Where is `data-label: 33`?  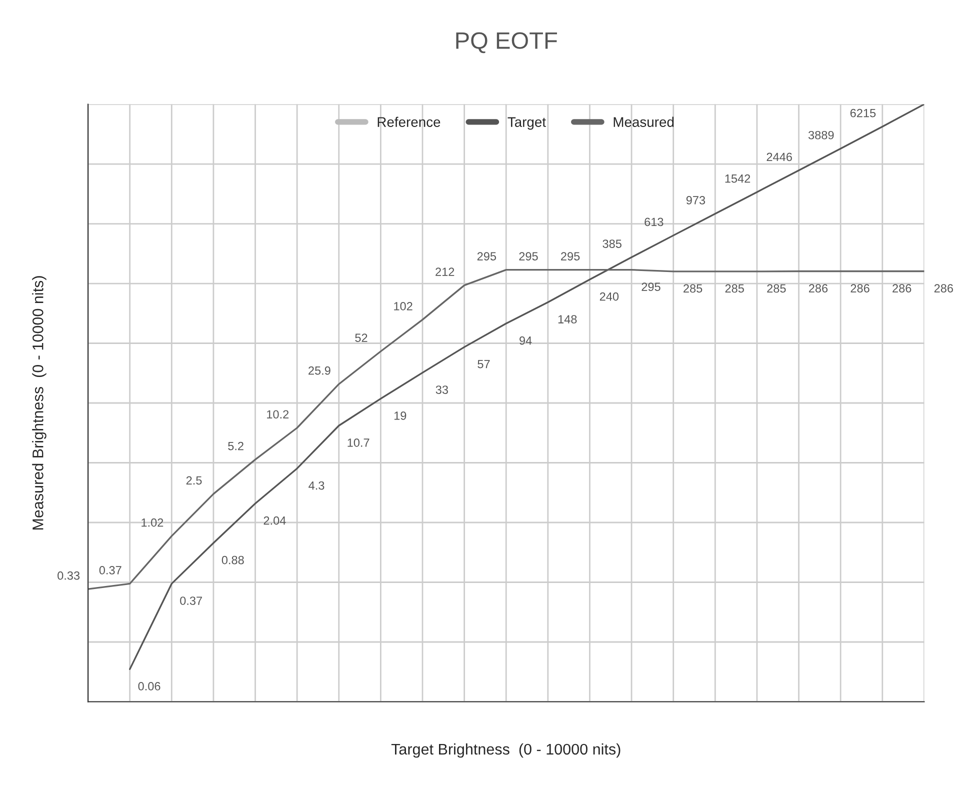 data-label: 33 is located at coordinates (442, 390).